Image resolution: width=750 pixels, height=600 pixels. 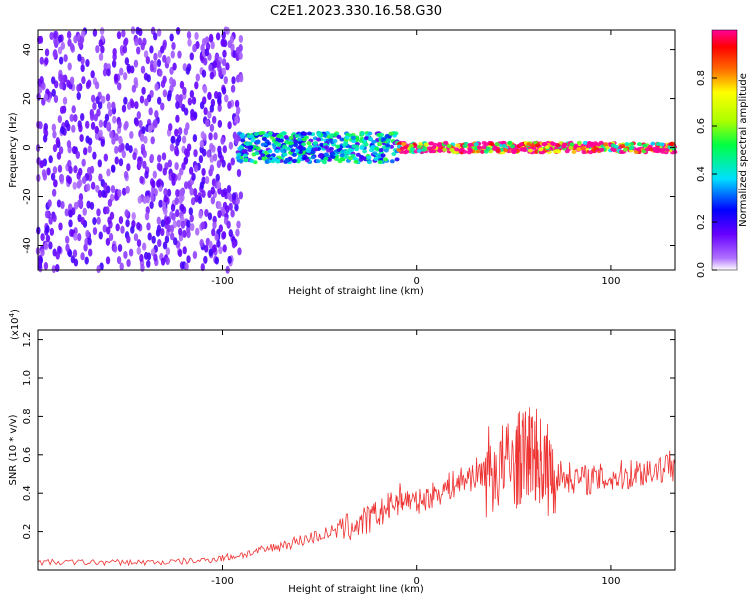 I want to click on y-tick-label: 0, so click(x=27, y=147).